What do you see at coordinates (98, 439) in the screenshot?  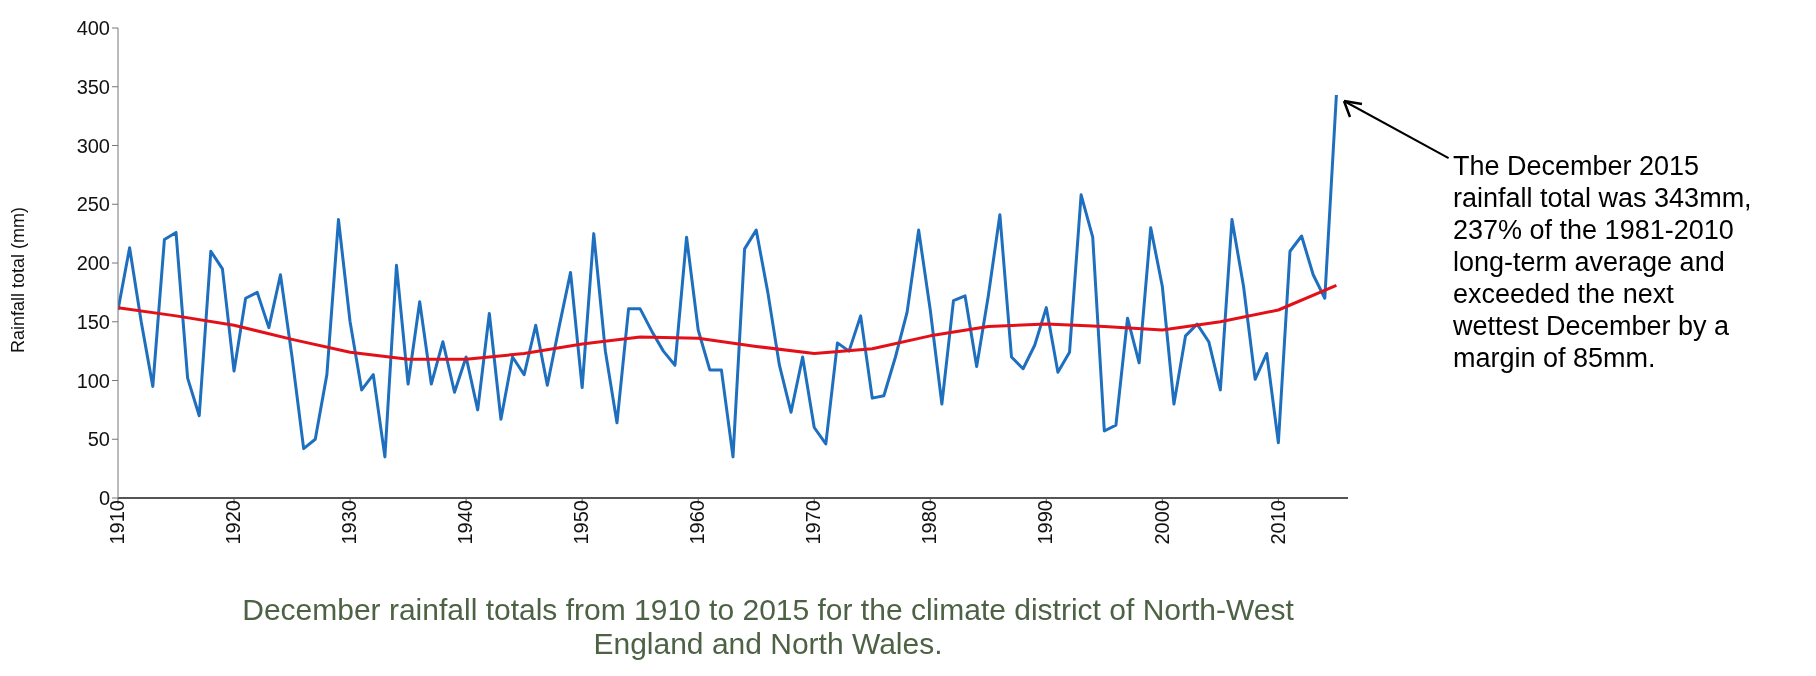 I see `y-tick-label: 50` at bounding box center [98, 439].